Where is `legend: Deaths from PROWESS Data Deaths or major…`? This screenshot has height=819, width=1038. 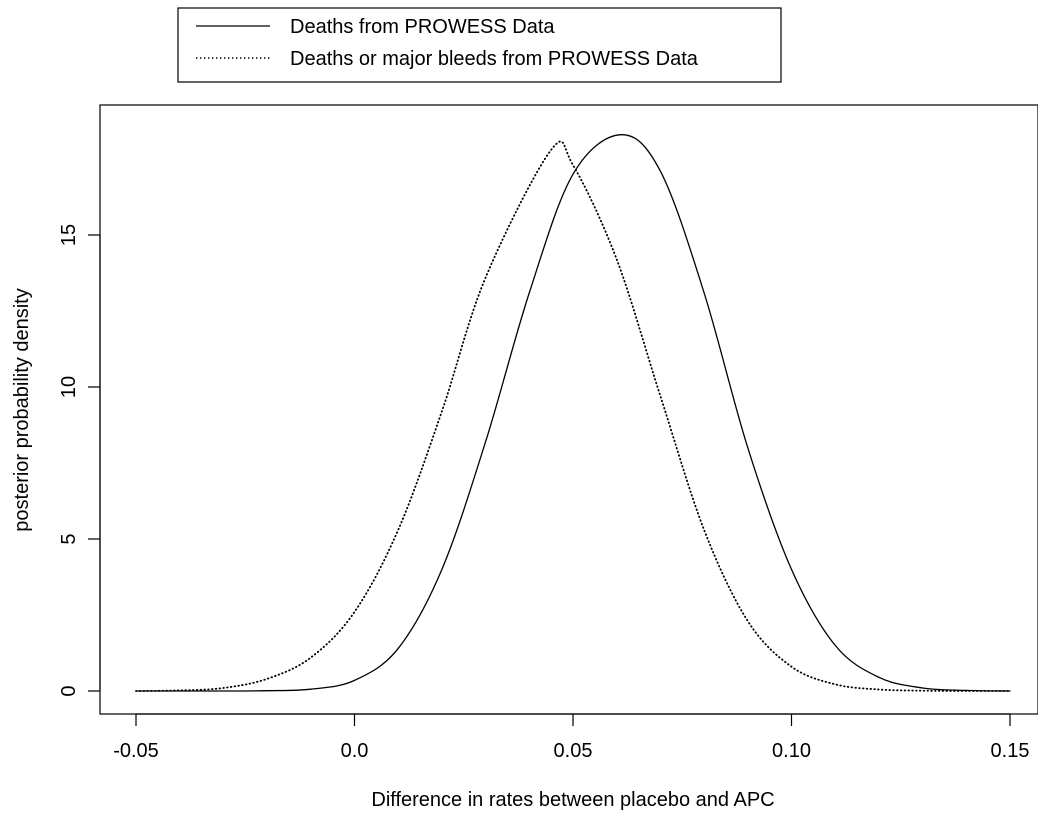
legend: Deaths from PROWESS Data Deaths or major… is located at coordinates (479, 45).